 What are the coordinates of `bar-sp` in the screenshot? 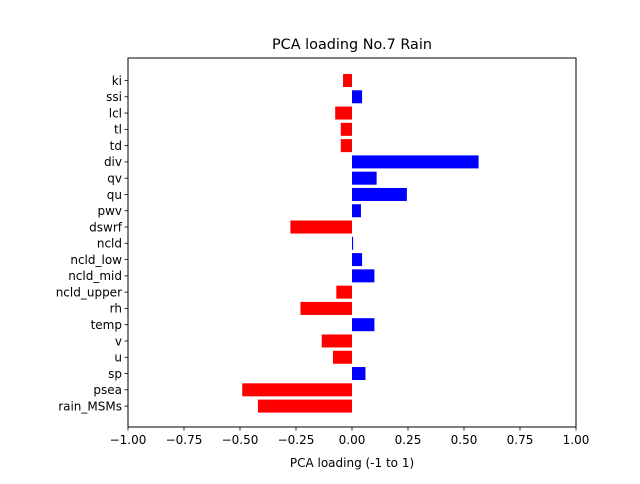 It's located at (359, 374).